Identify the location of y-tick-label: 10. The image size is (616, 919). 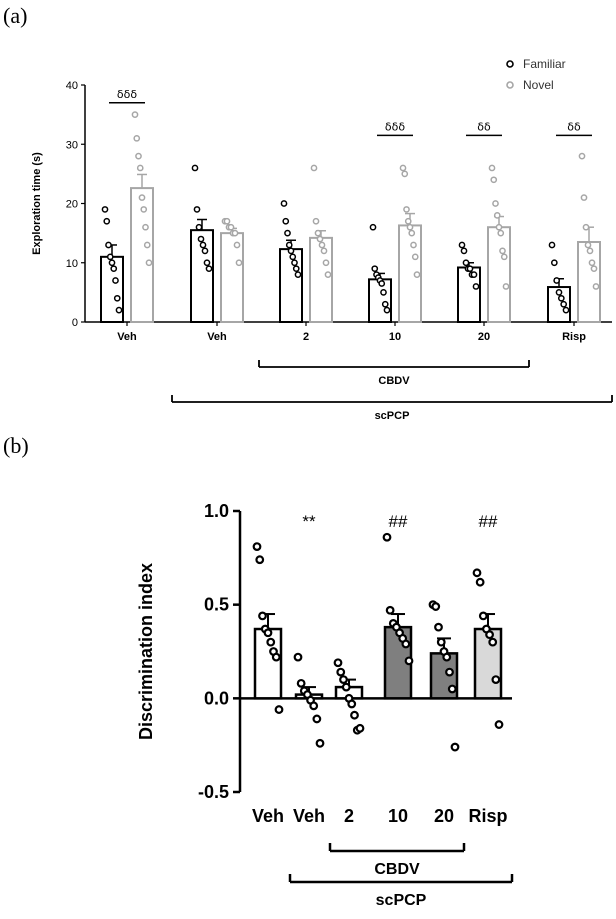
(72, 264).